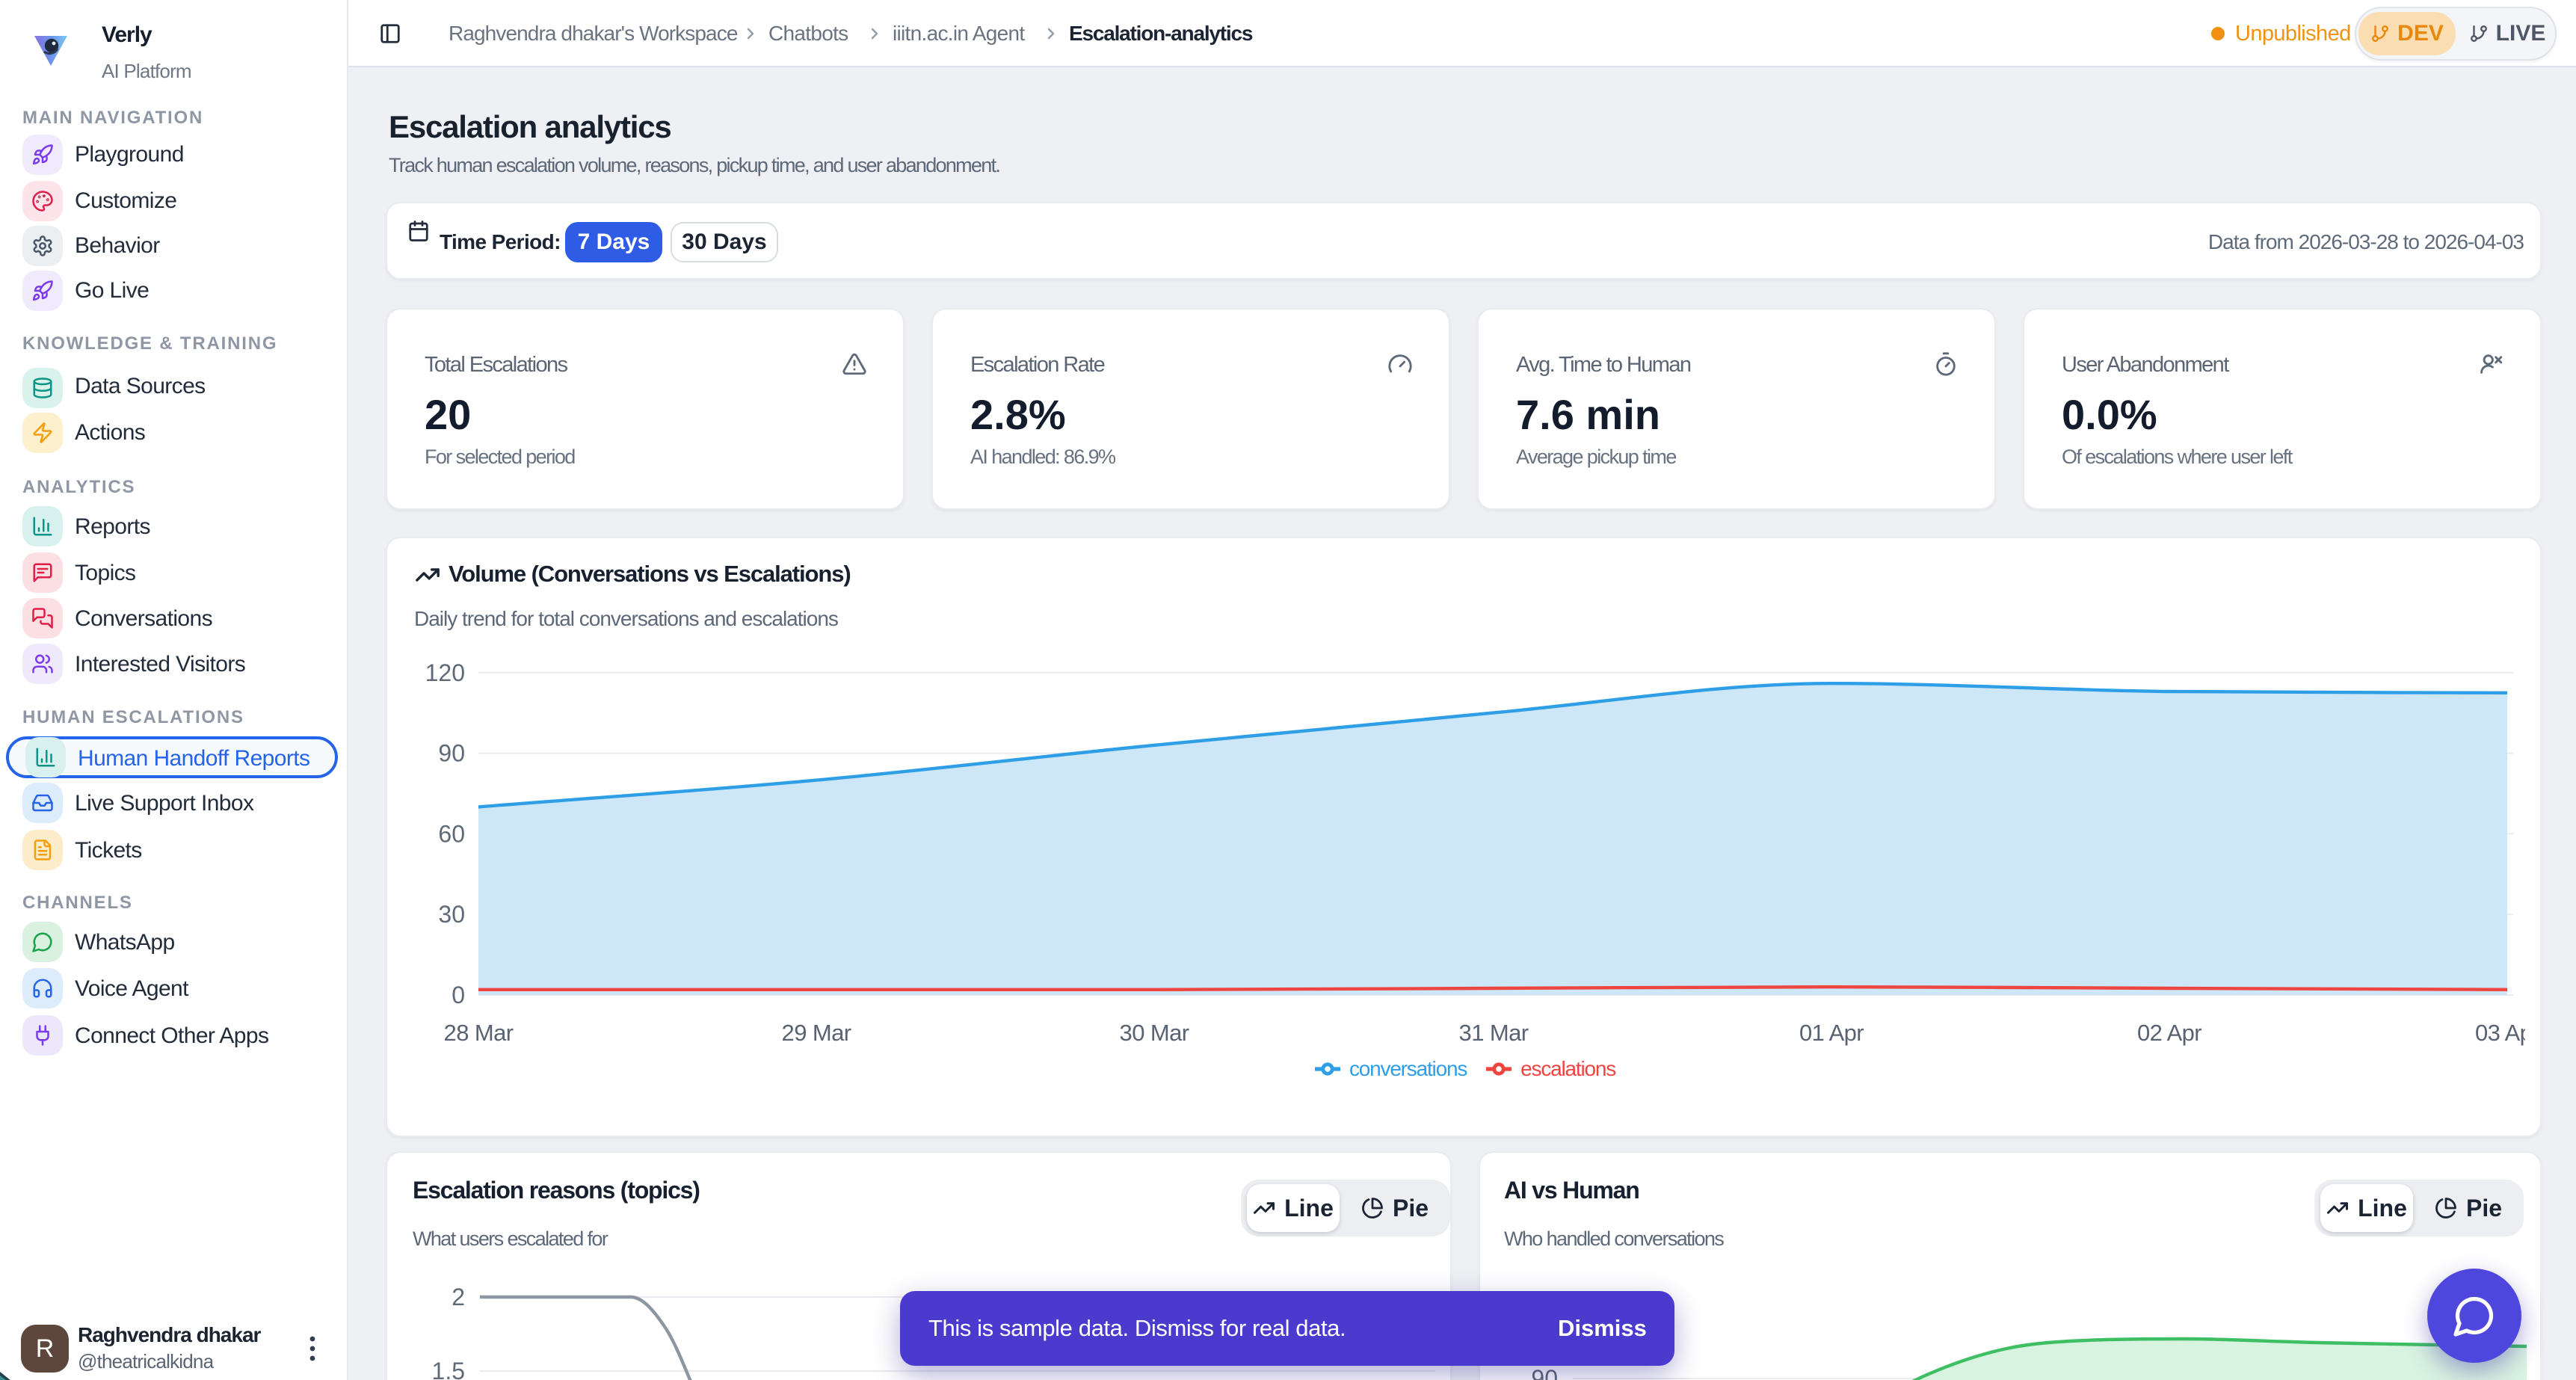 The image size is (2576, 1380). Describe the element at coordinates (458, 995) in the screenshot. I see `svg-text: 0` at that location.